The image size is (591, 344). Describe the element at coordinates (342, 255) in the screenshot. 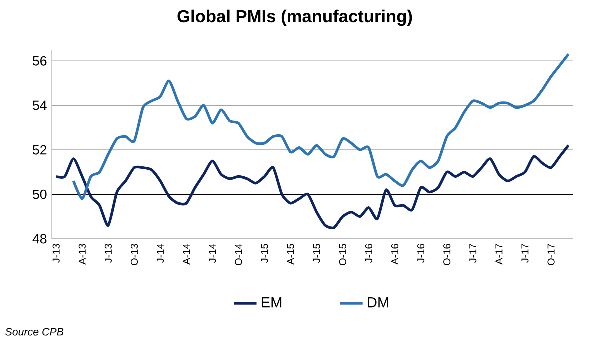

I see `x-tick-label: O-15` at that location.